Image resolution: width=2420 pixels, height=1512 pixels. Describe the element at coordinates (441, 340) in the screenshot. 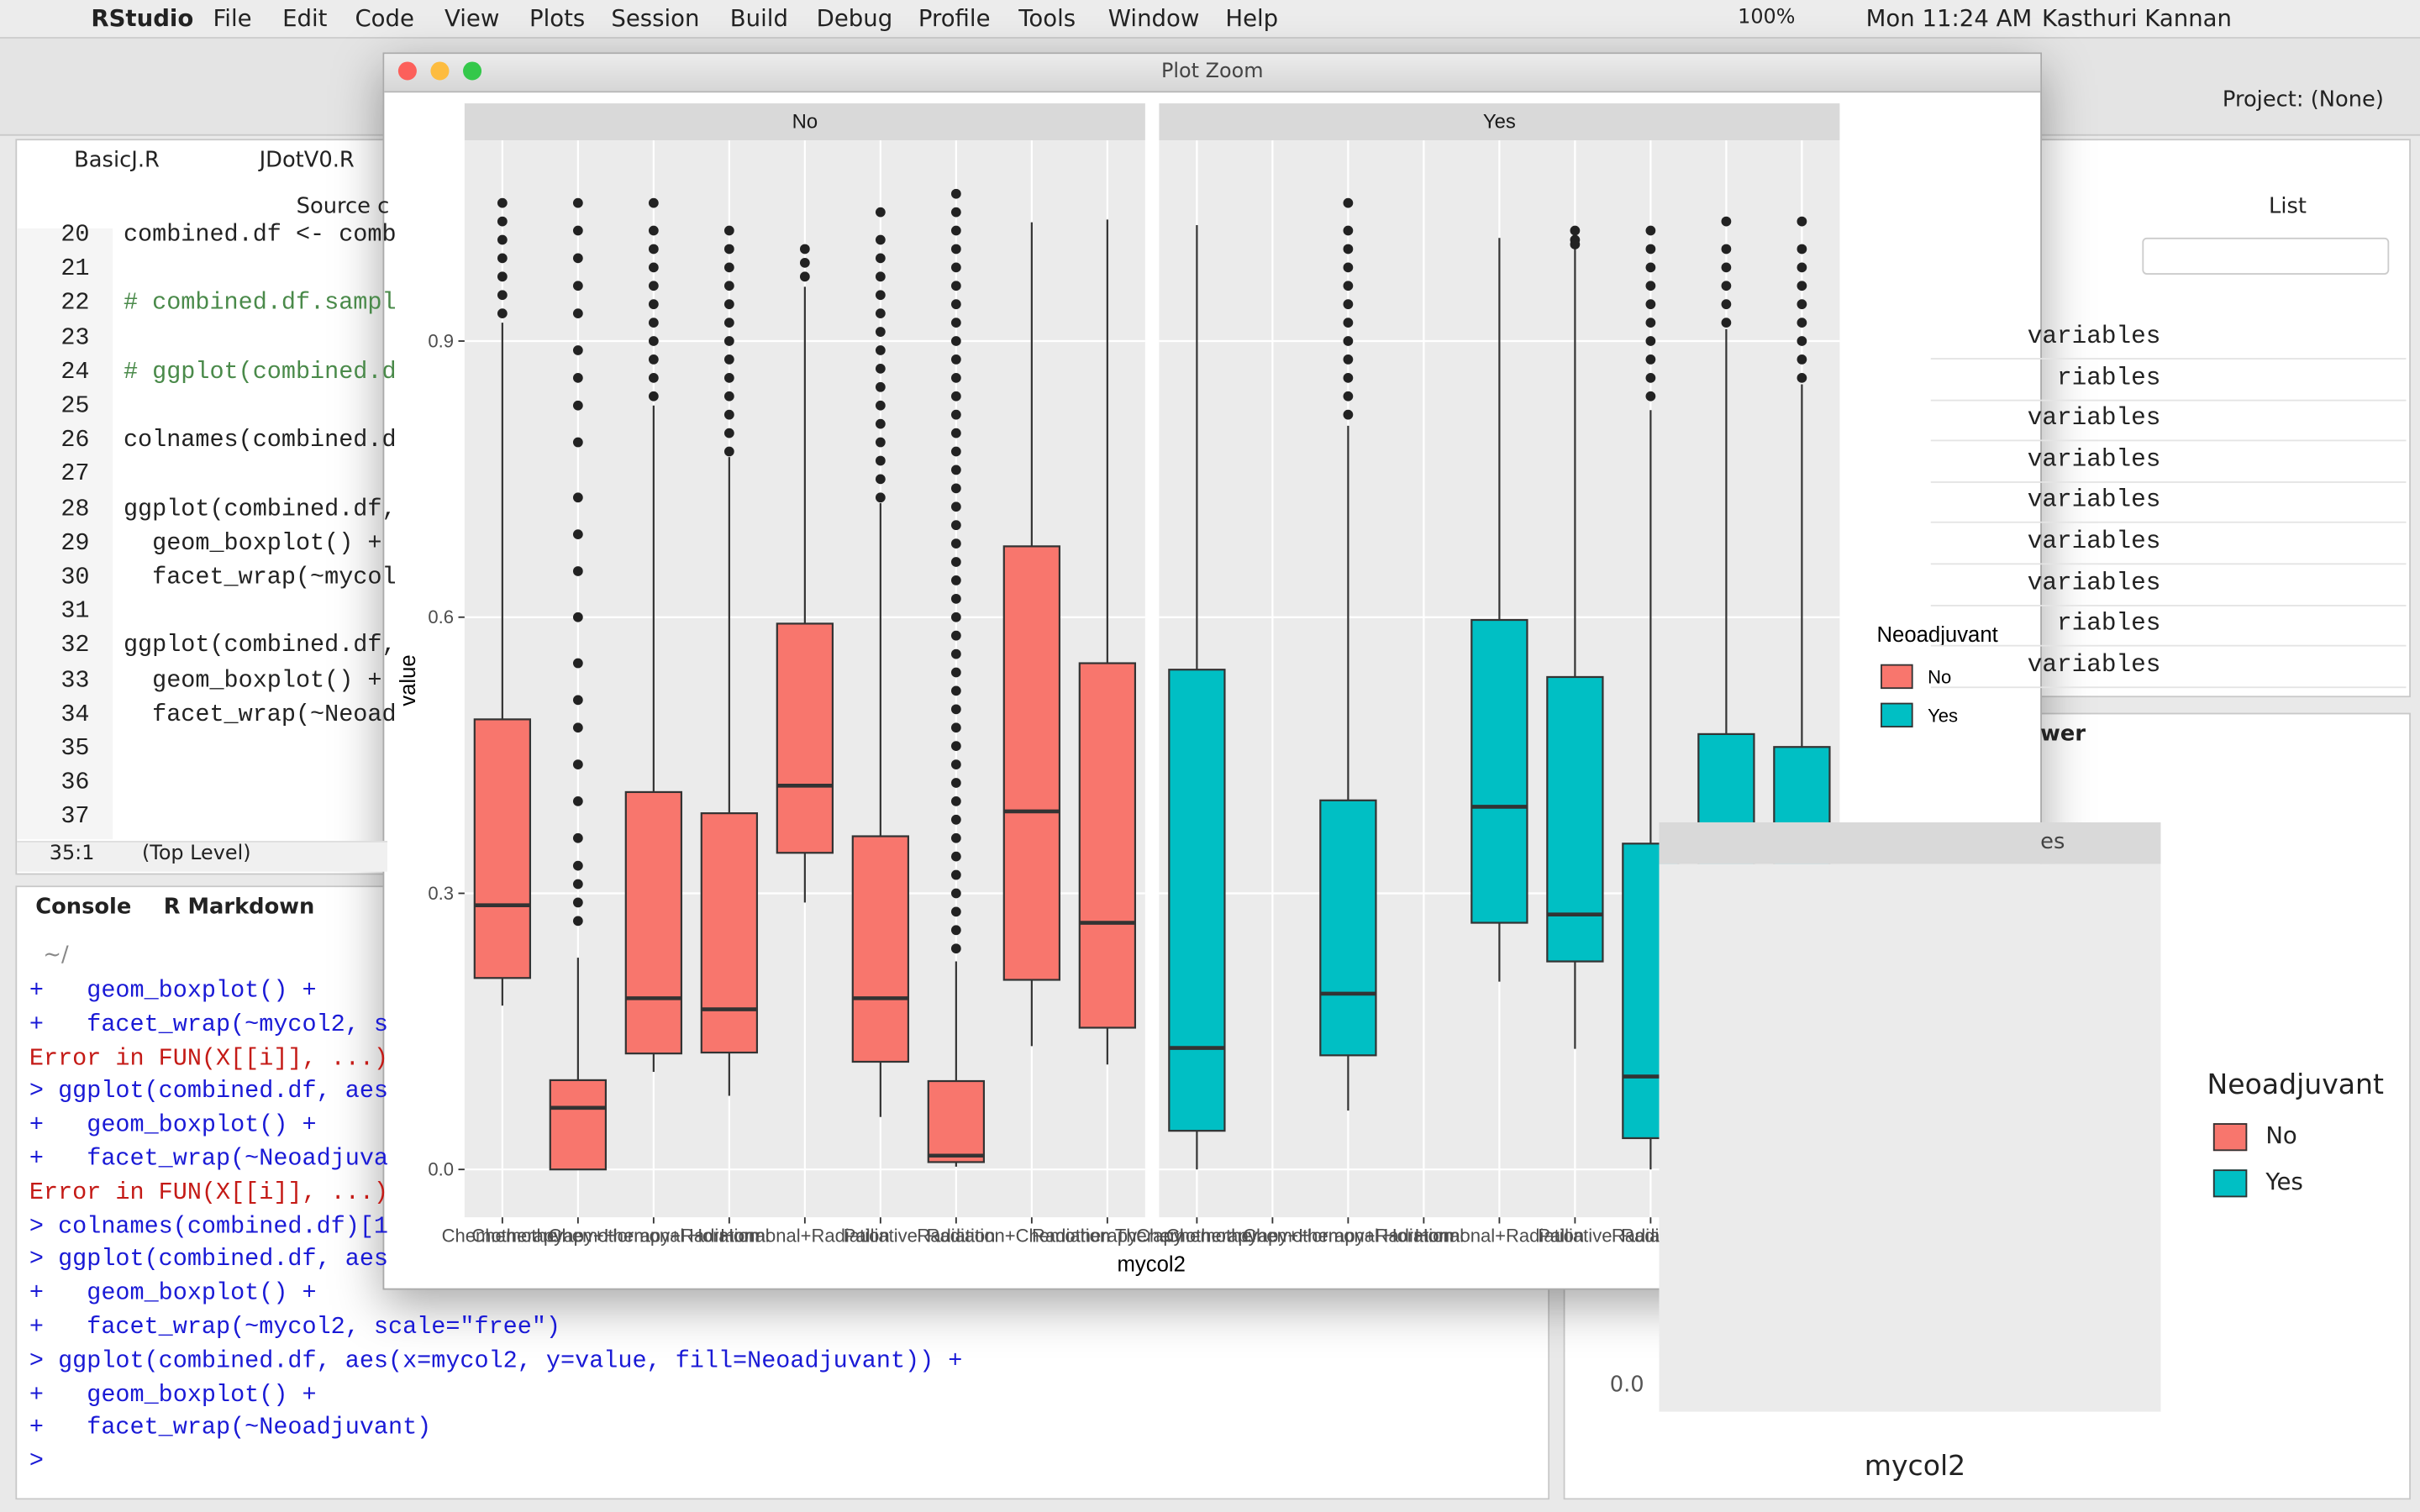

I see `y-tick-label: 0.9` at that location.